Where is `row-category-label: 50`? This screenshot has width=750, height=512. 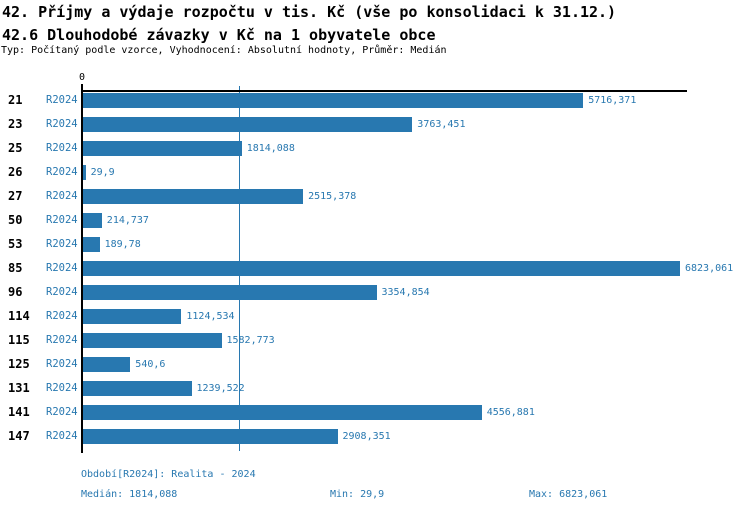 row-category-label: 50 is located at coordinates (15, 220).